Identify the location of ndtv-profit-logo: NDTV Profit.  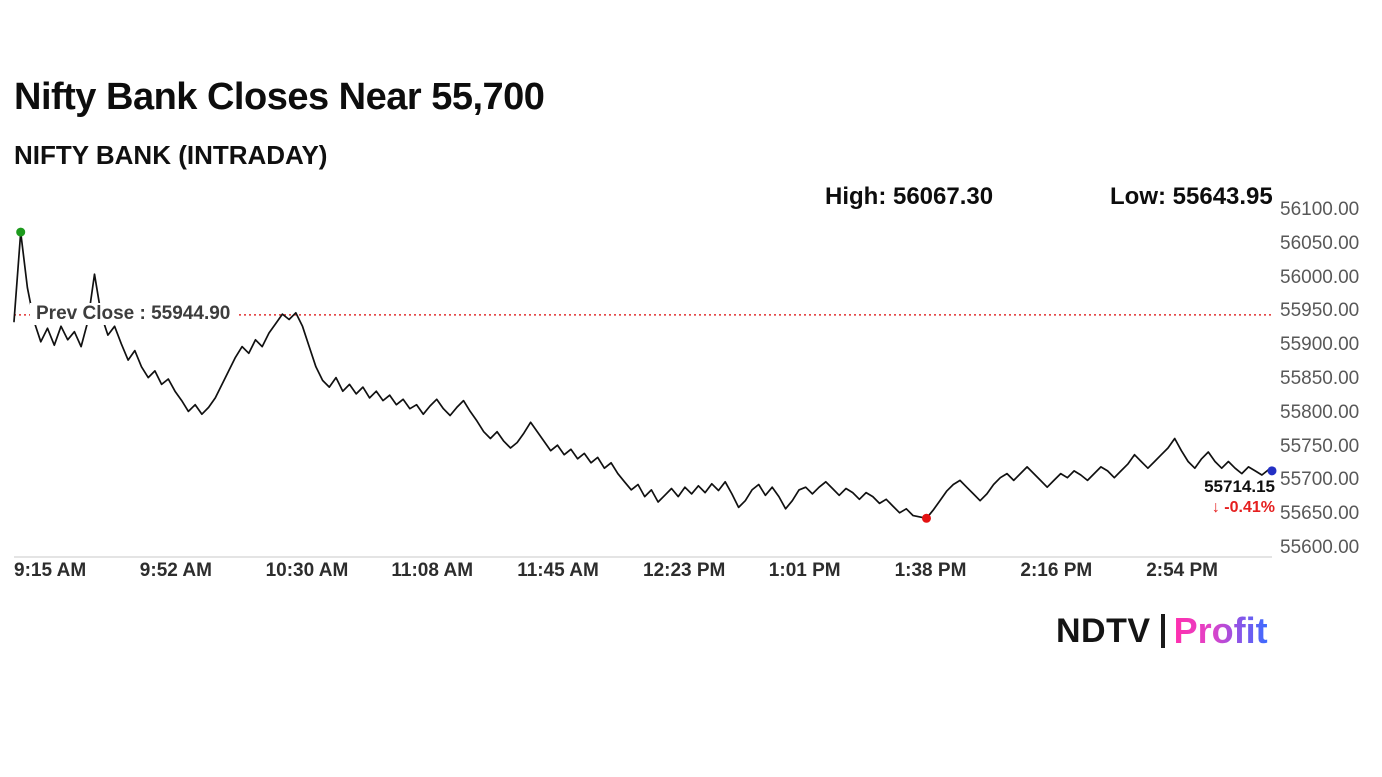
(1162, 631).